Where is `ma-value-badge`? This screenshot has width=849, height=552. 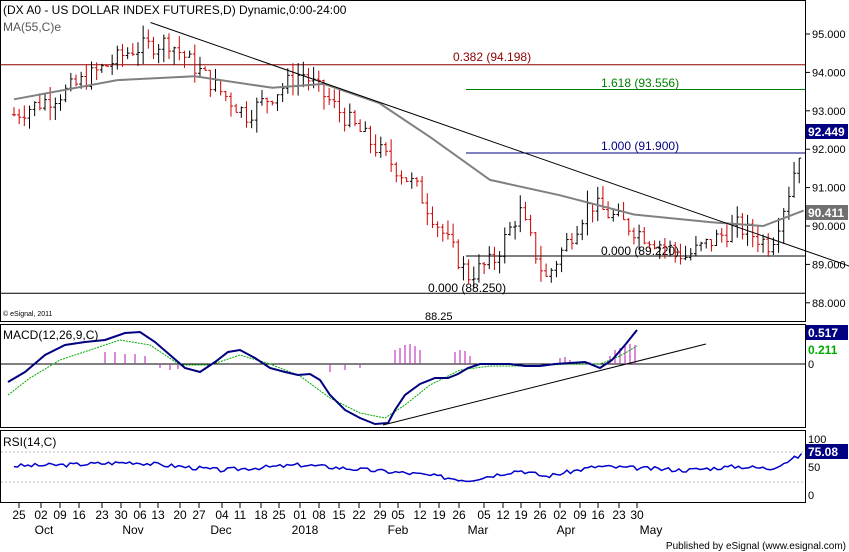 ma-value-badge is located at coordinates (827, 212).